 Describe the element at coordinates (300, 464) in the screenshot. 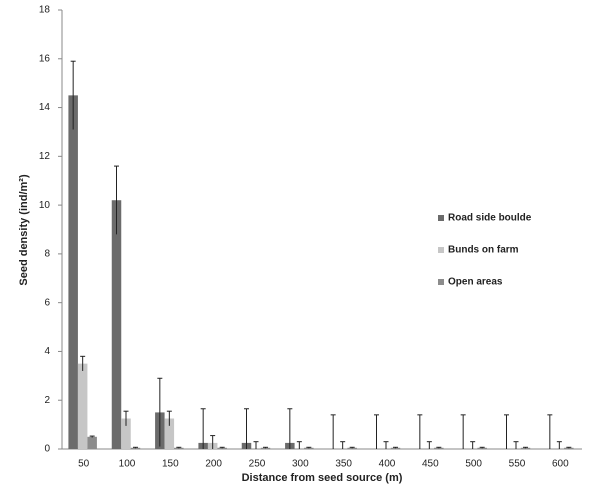

I see `x-tick-label: 300` at that location.